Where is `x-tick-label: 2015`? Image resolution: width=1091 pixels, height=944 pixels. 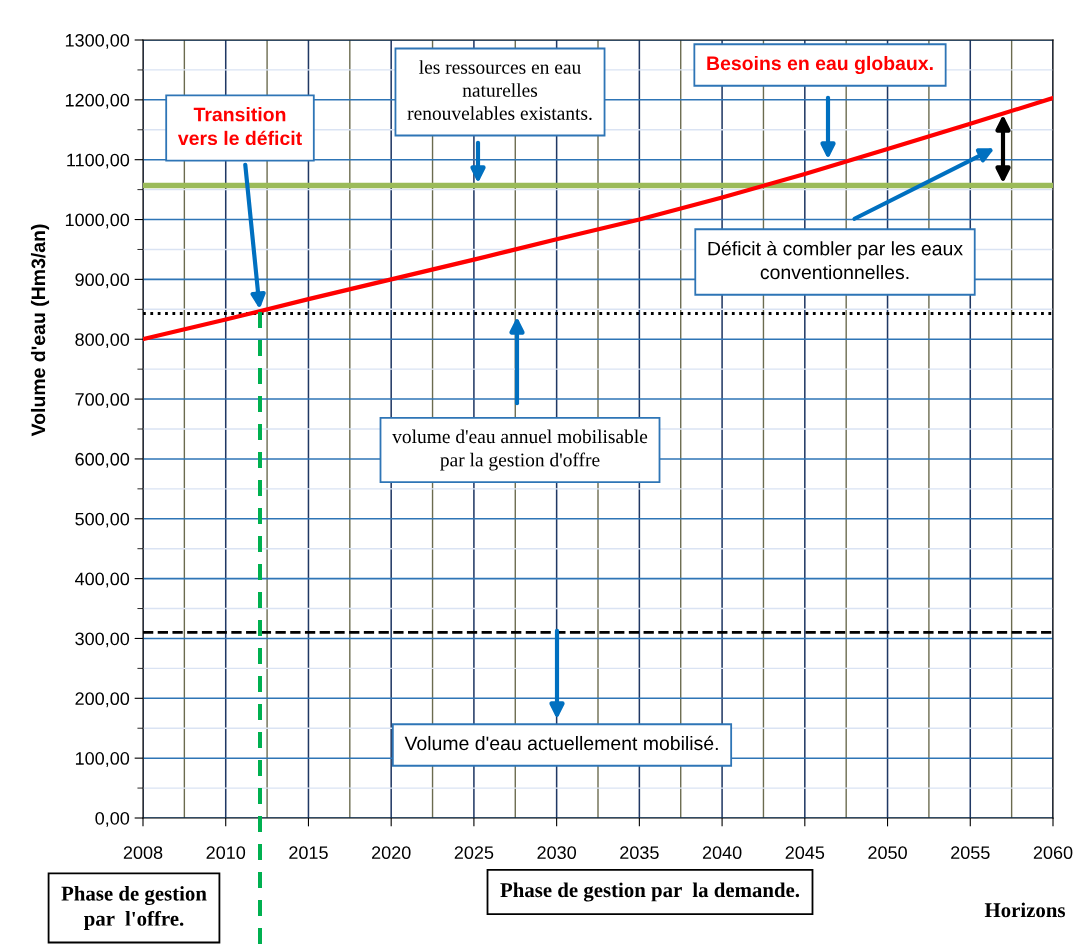 x-tick-label: 2015 is located at coordinates (308, 853).